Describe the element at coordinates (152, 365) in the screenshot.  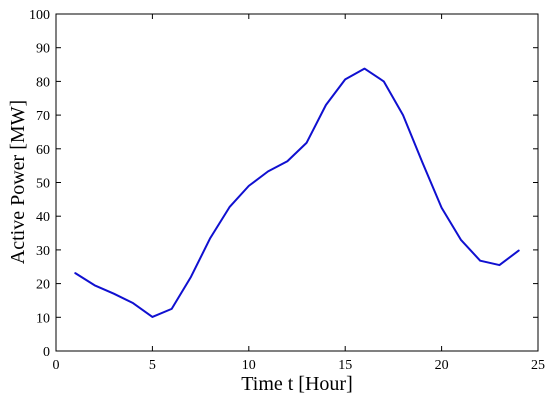
I see `x-tick-label: 5` at that location.